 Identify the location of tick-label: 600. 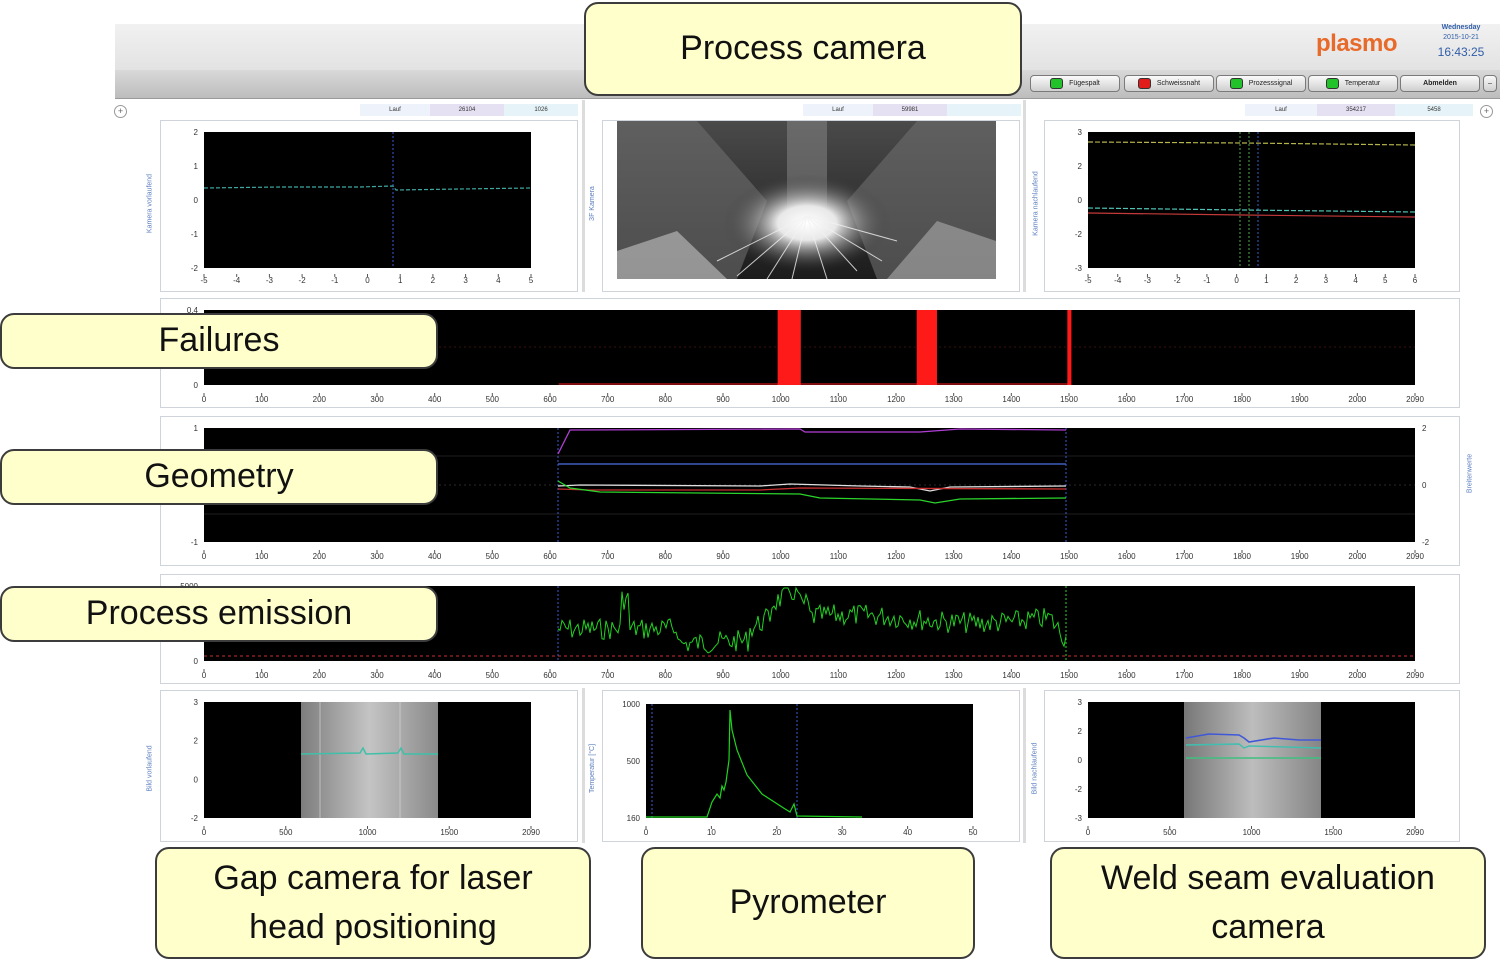
(550, 556).